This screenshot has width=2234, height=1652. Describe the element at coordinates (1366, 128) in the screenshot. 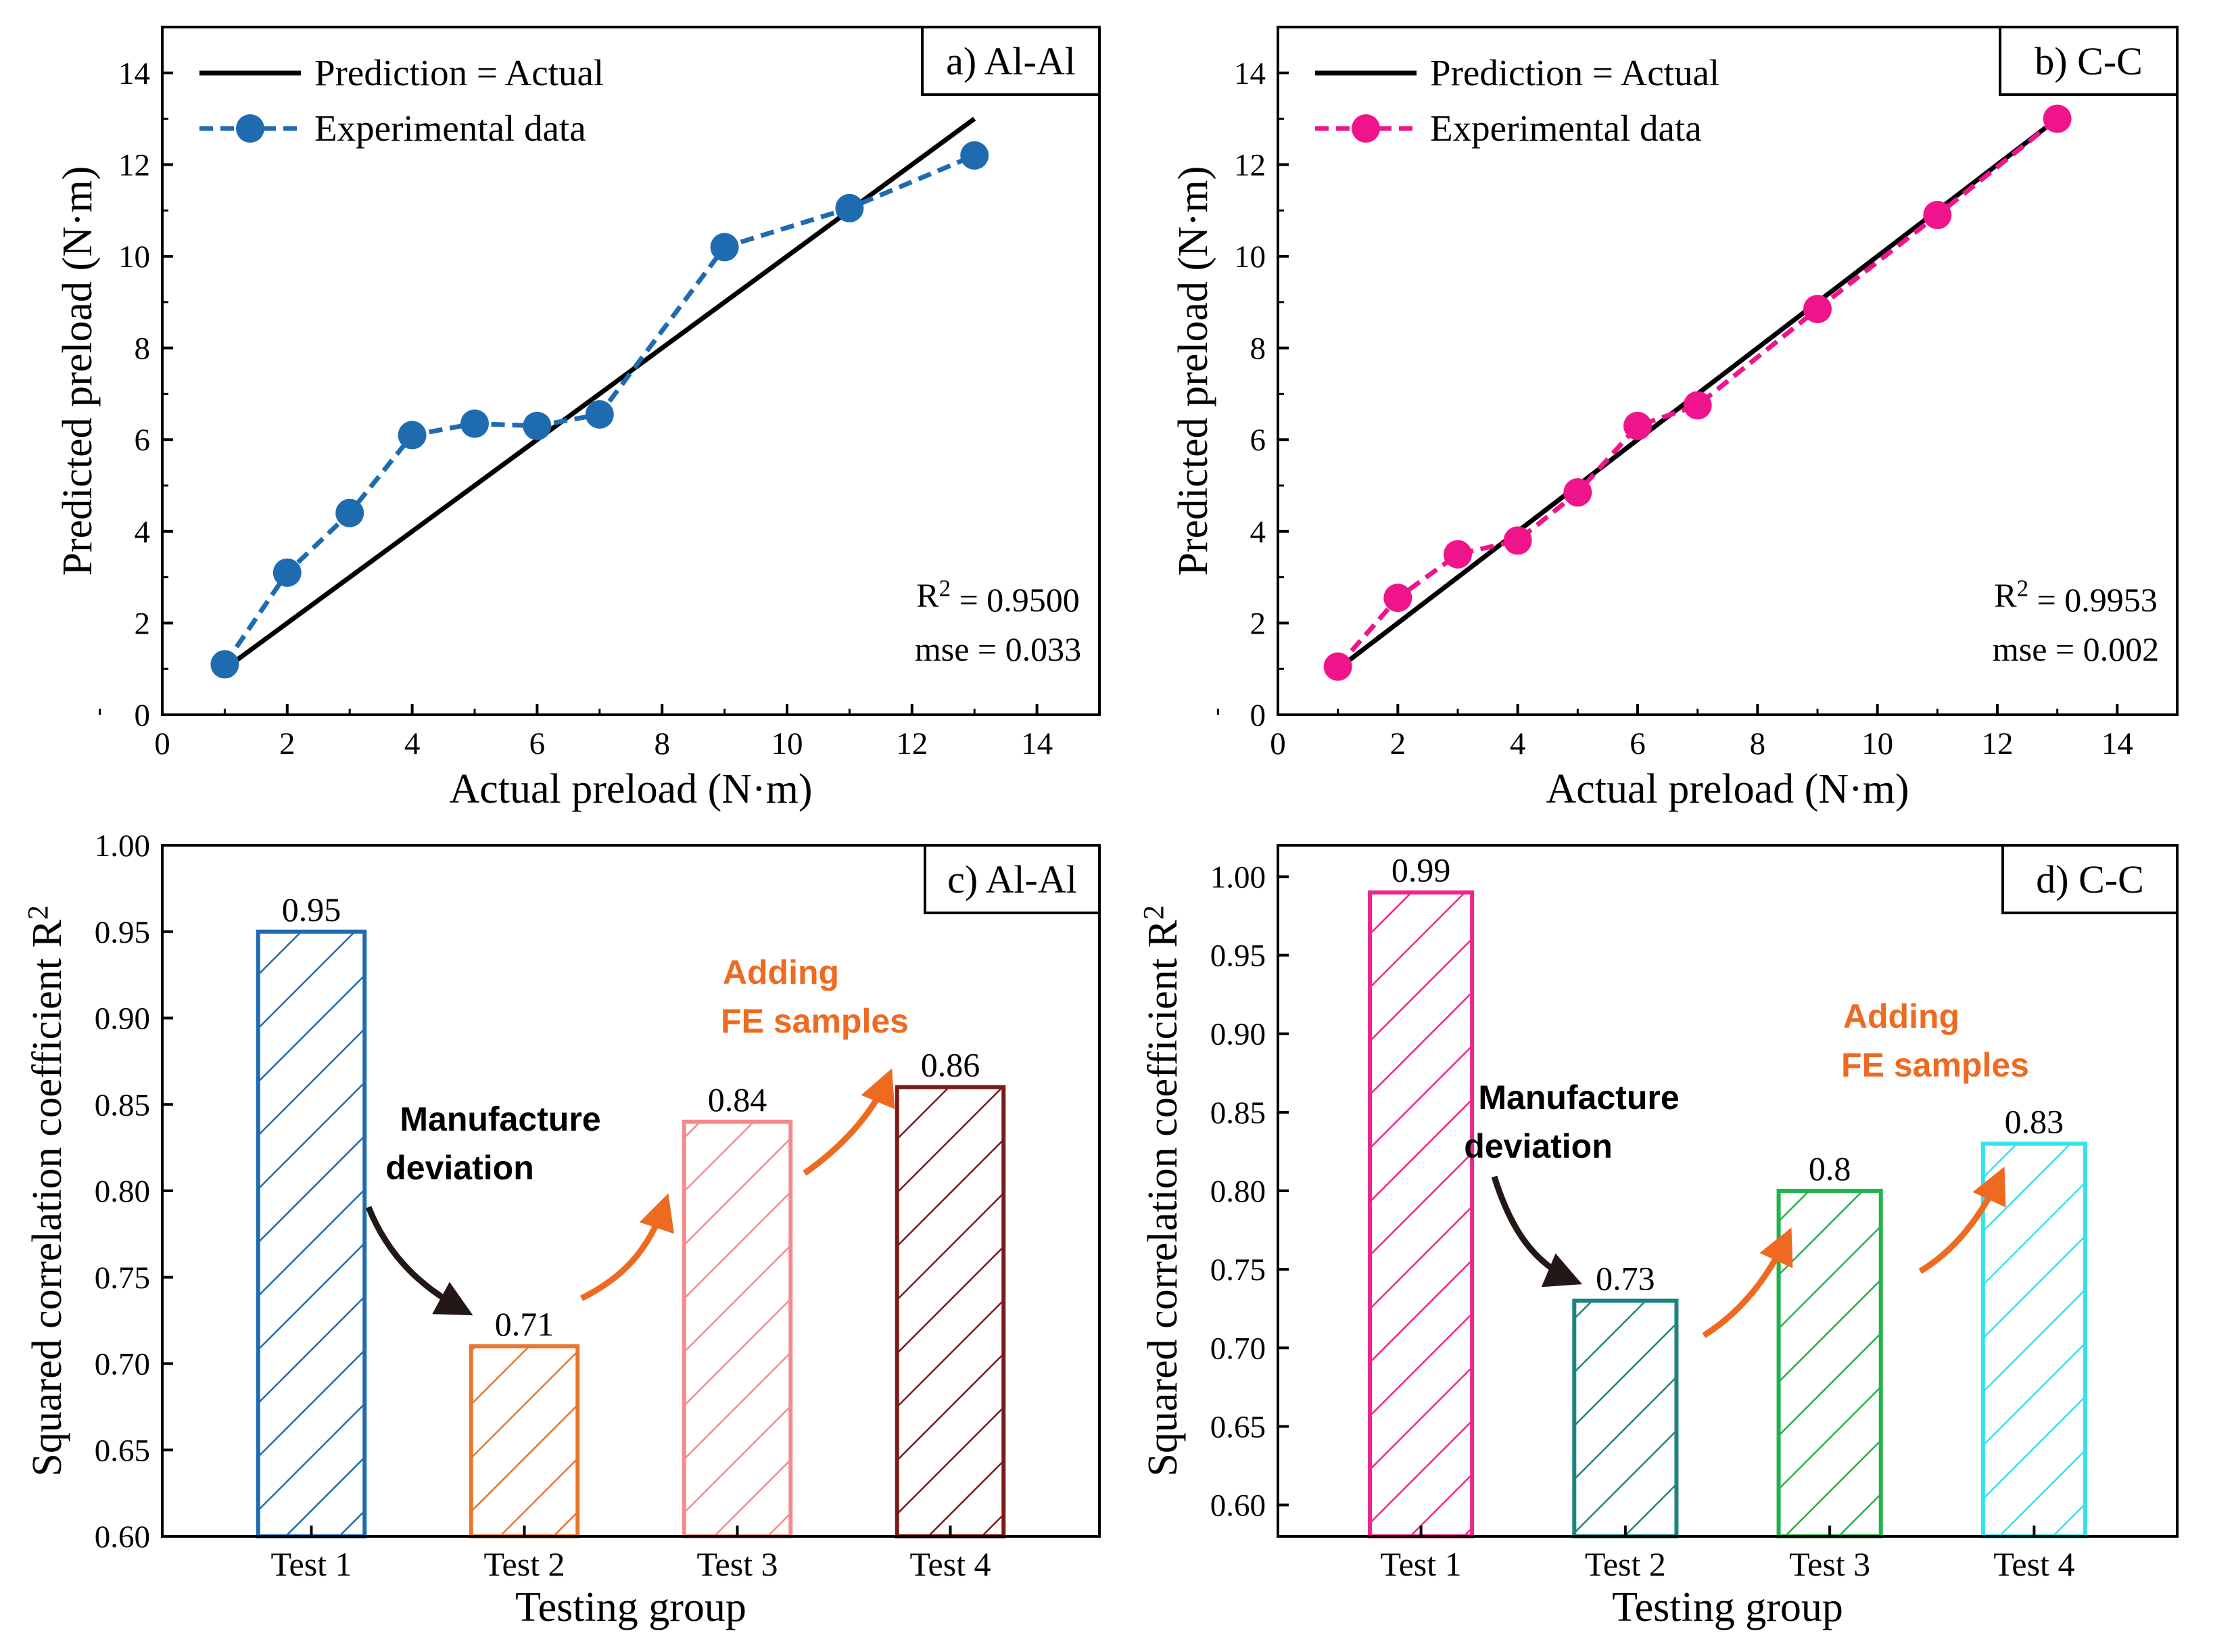

I see `legend-data-marker` at that location.